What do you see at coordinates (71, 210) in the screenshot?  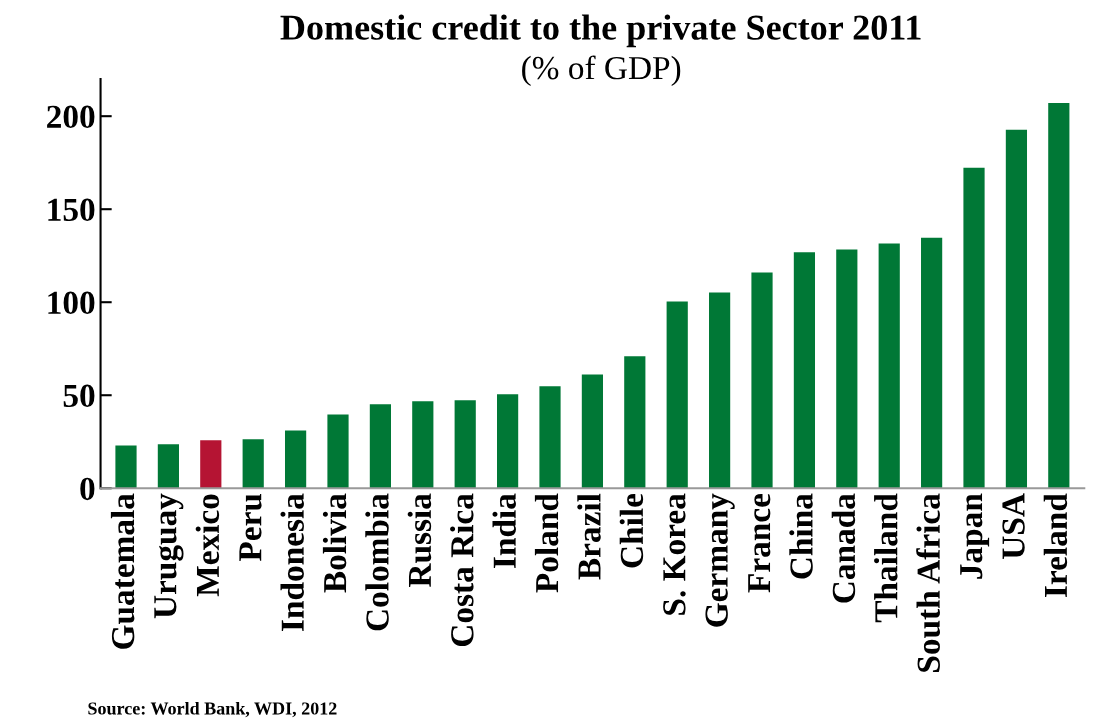 I see `y-tick-label: 150` at bounding box center [71, 210].